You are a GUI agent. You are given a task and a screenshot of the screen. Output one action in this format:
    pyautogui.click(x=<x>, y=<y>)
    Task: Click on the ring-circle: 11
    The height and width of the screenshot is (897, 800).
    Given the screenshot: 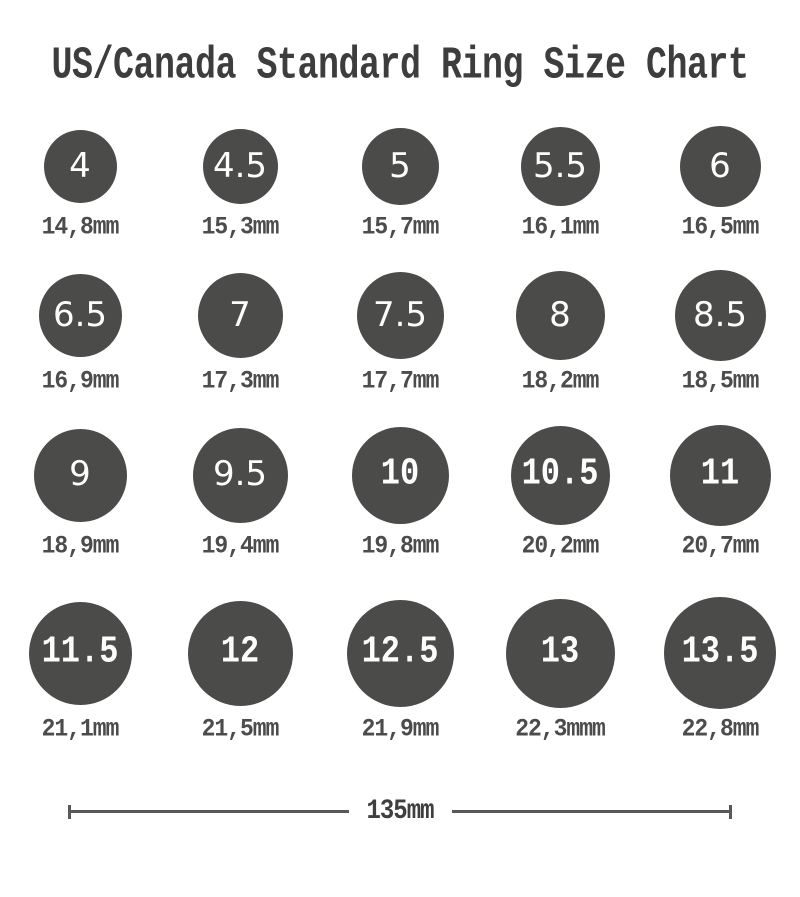 What is the action you would take?
    pyautogui.click(x=720, y=475)
    